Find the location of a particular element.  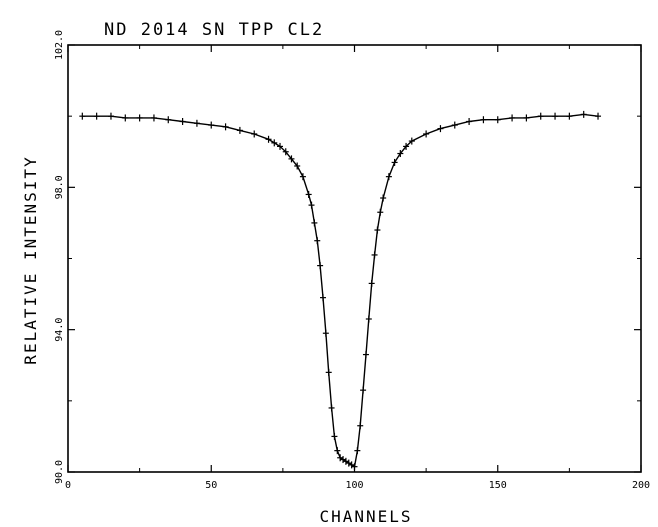

x-tick-label: 200 is located at coordinates (641, 485).